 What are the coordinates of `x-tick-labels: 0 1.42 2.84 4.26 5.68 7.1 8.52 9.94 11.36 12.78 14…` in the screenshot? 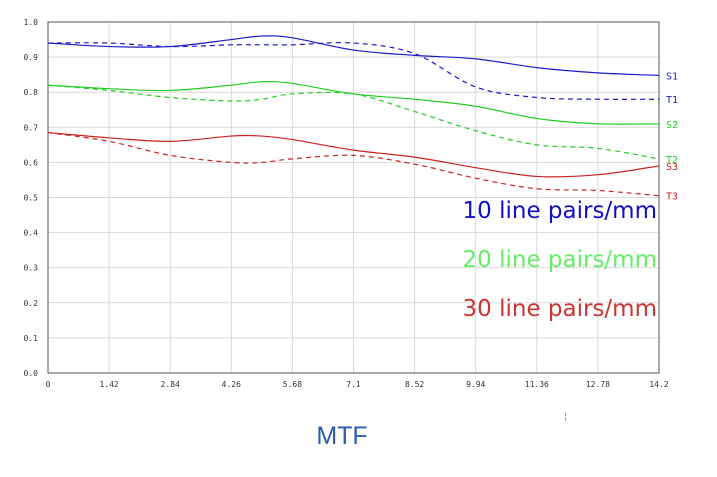 It's located at (357, 384).